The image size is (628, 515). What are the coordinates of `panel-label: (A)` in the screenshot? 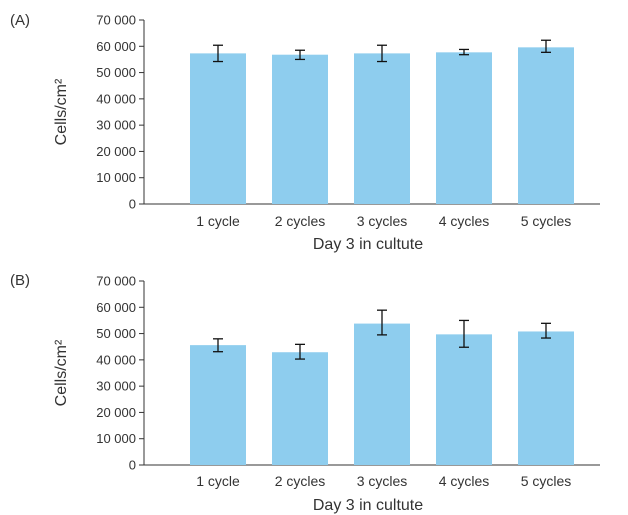 It's located at (20, 20).